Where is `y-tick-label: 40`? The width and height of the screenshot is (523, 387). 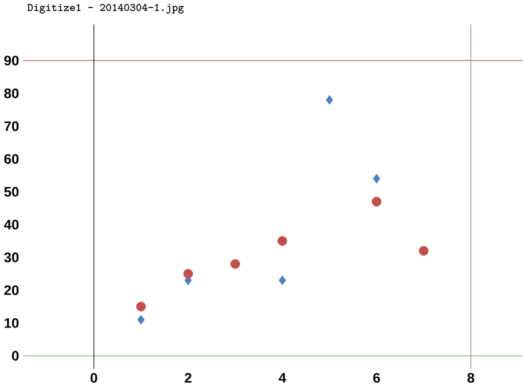 y-tick-label: 40 is located at coordinates (11, 225).